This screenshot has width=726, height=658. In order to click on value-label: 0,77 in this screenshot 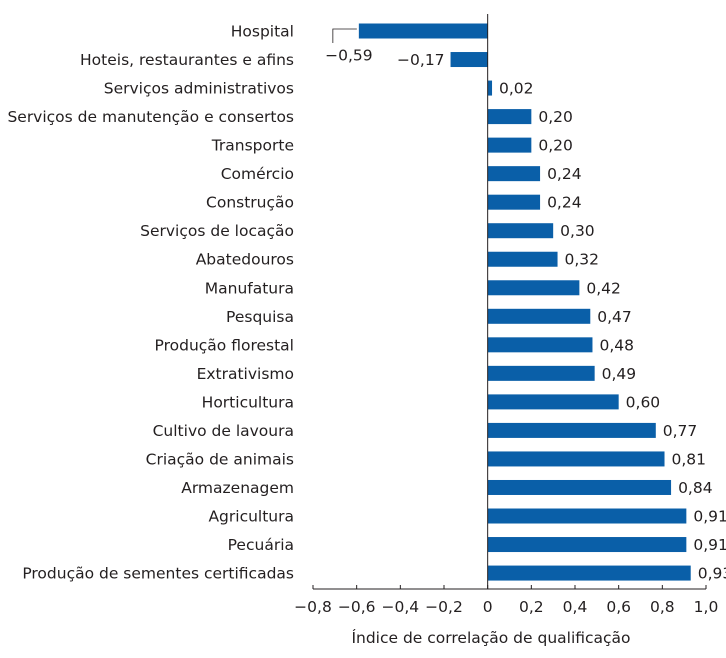, I will do `click(680, 431)`.